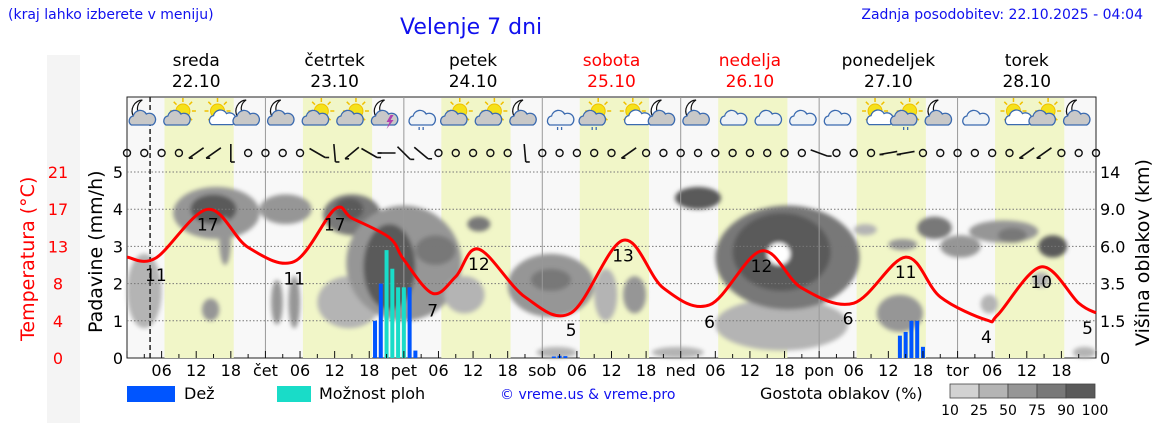 The width and height of the screenshot is (1152, 443). What do you see at coordinates (986, 338) in the screenshot?
I see `temp-min-label: 4` at bounding box center [986, 338].